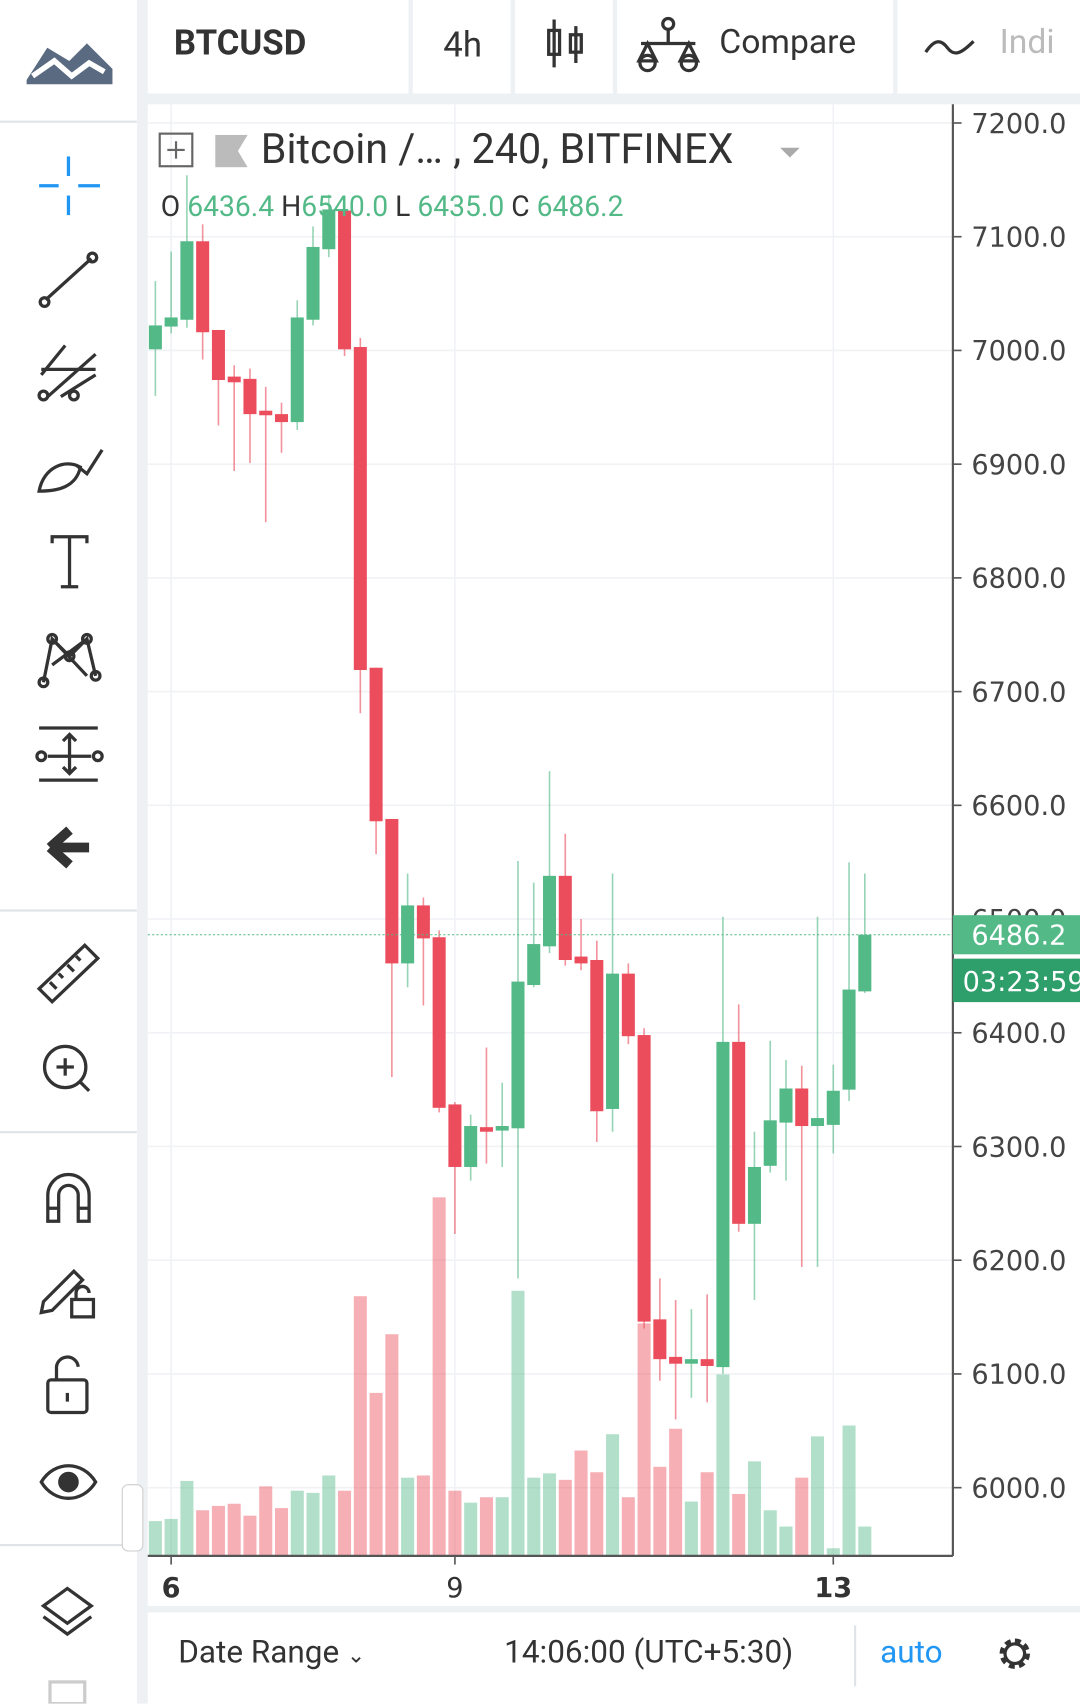  What do you see at coordinates (68, 847) in the screenshot?
I see `back-tool` at bounding box center [68, 847].